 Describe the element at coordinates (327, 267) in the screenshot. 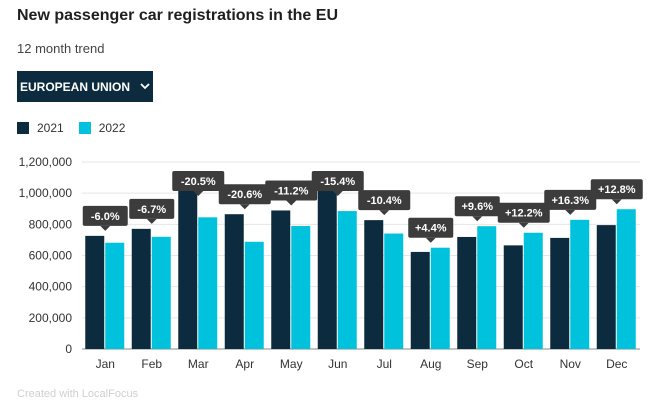

I see `bar-2021-jun` at that location.